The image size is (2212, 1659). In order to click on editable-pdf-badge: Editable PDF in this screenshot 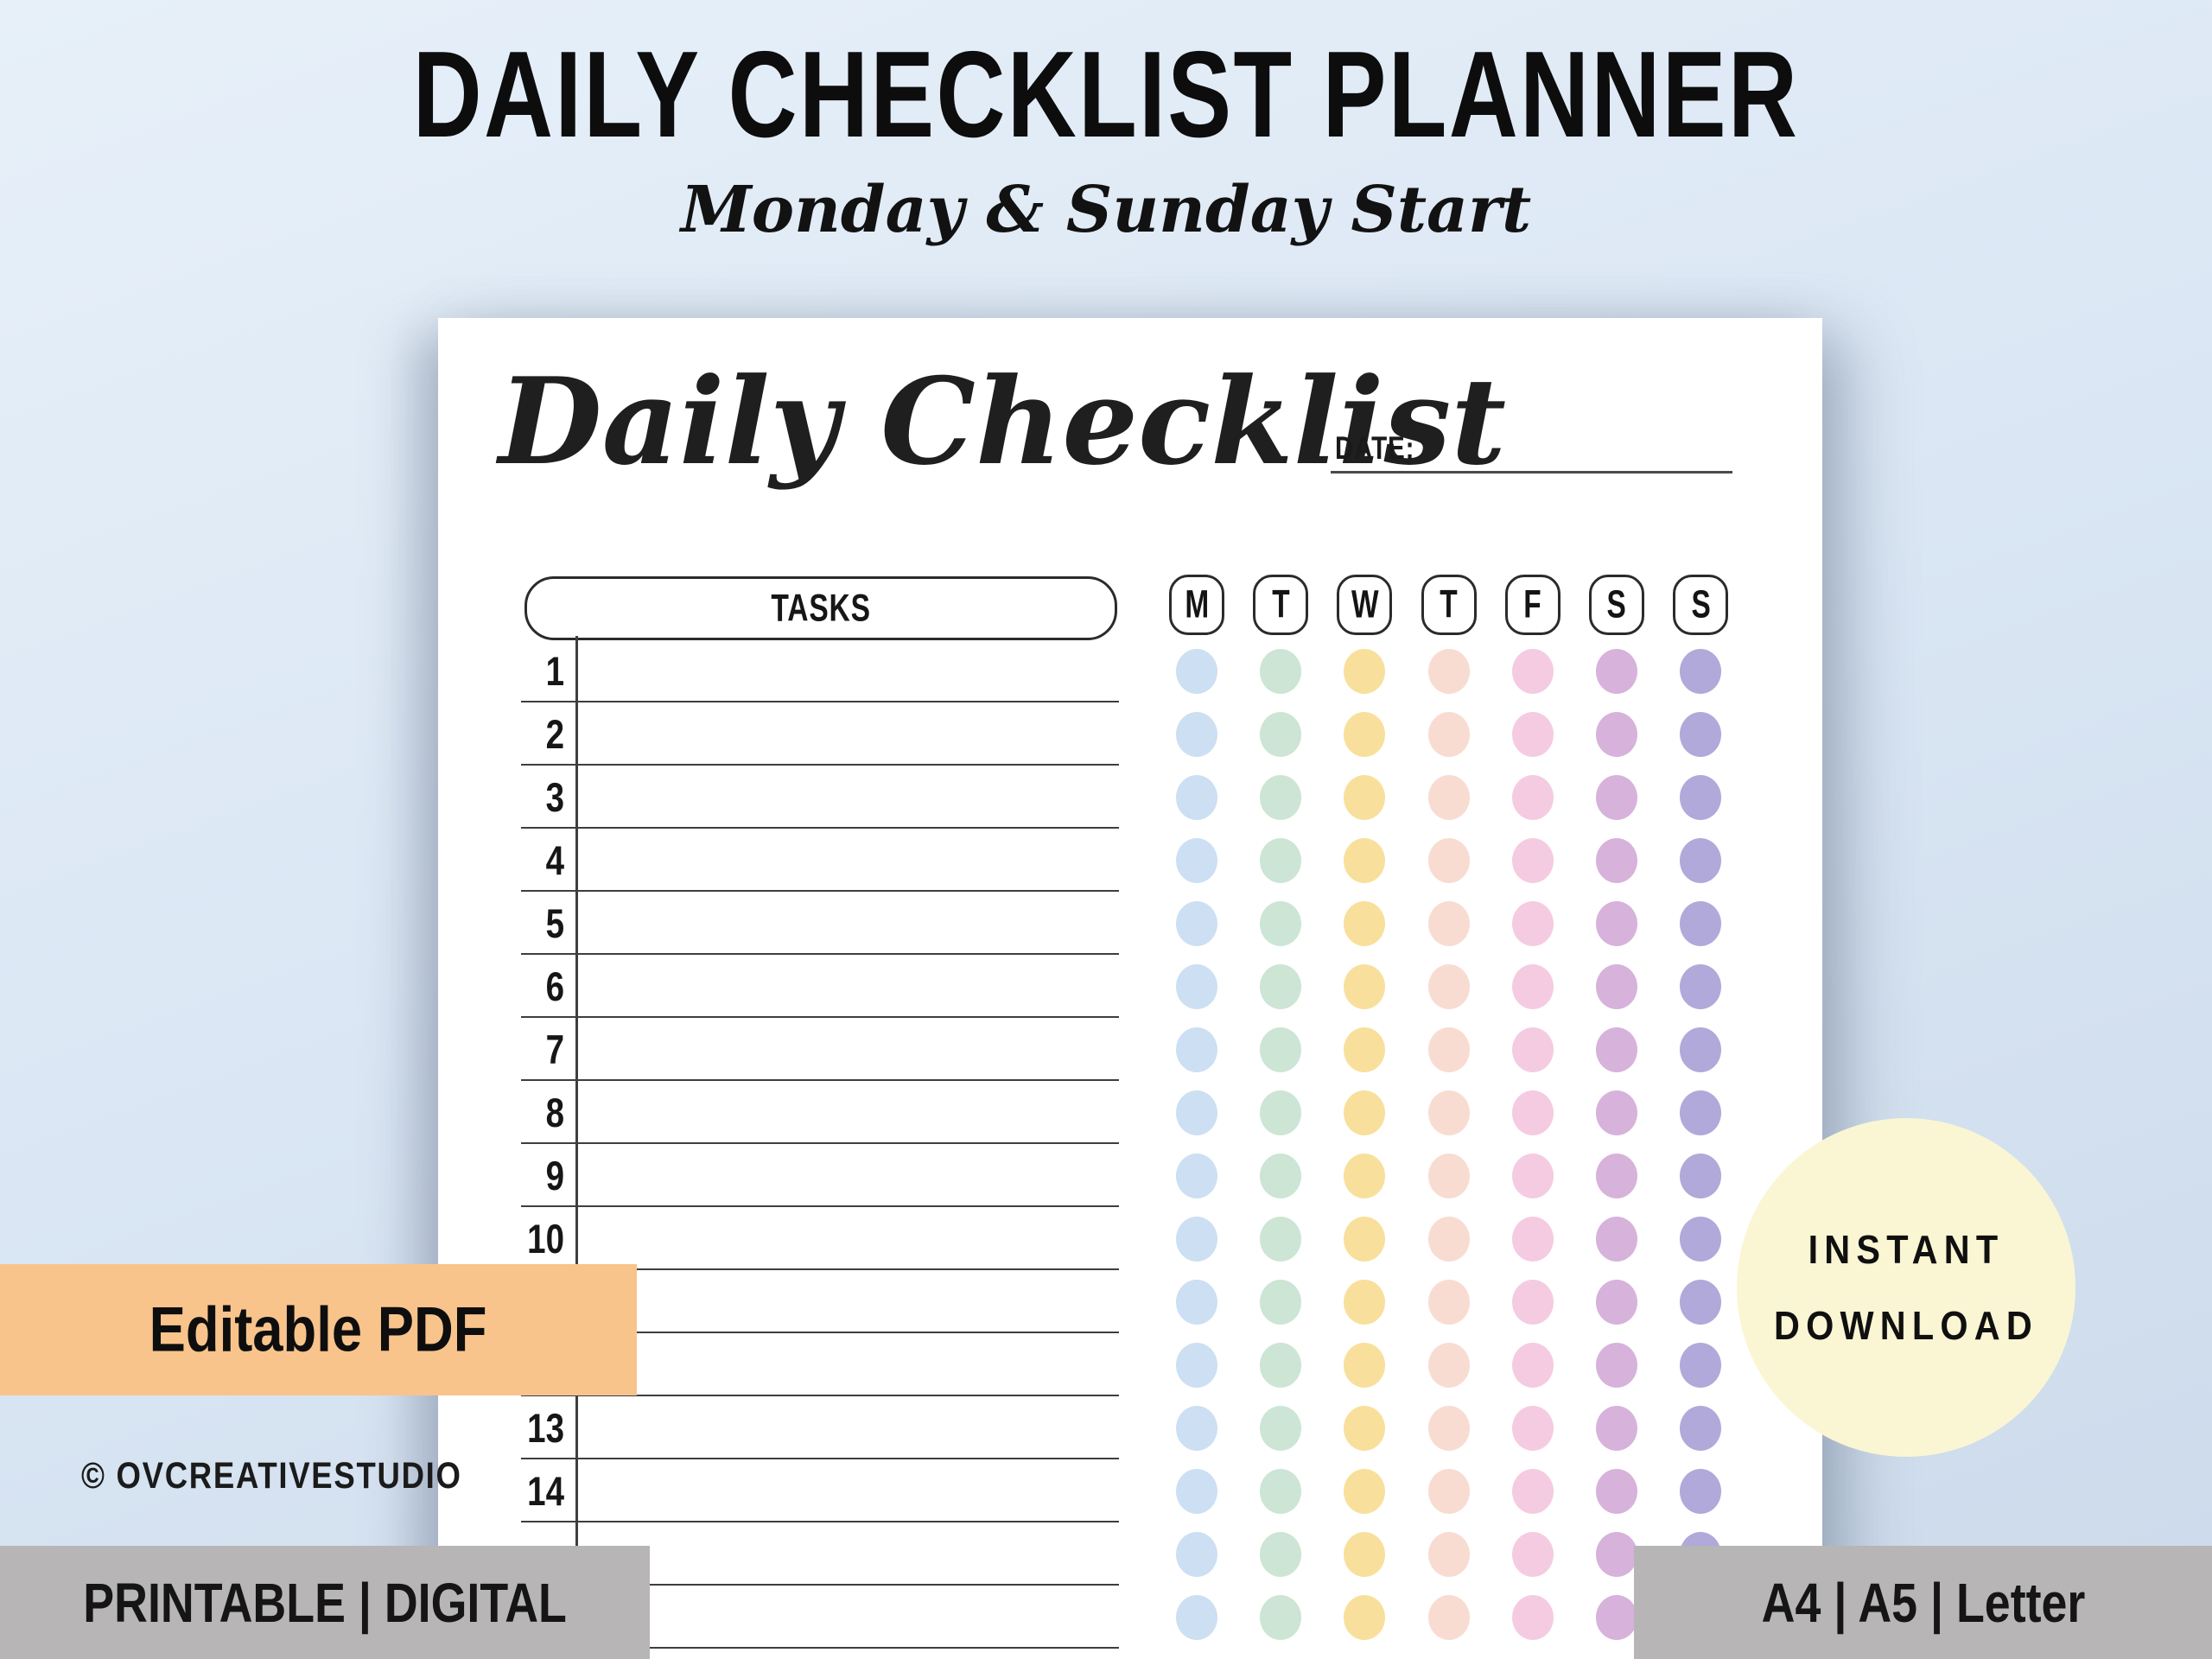, I will do `click(318, 1329)`.